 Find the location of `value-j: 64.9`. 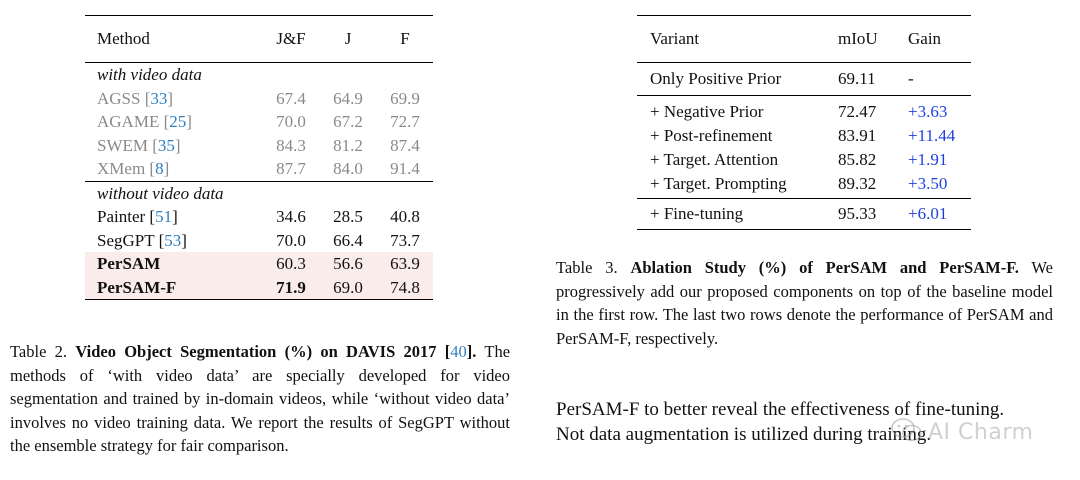

value-j: 64.9 is located at coordinates (348, 98).